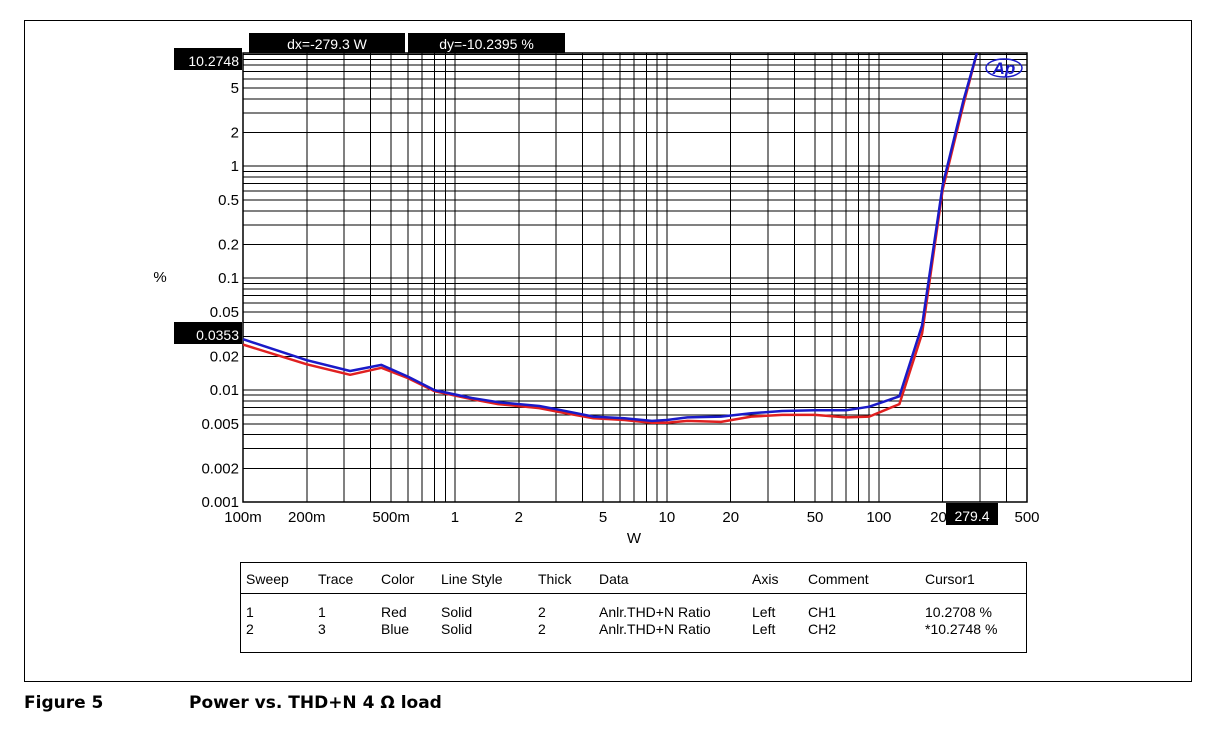 Image resolution: width=1218 pixels, height=742 pixels. Describe the element at coordinates (958, 612) in the screenshot. I see `legend-cell-cursor1: 10.2708 %` at that location.